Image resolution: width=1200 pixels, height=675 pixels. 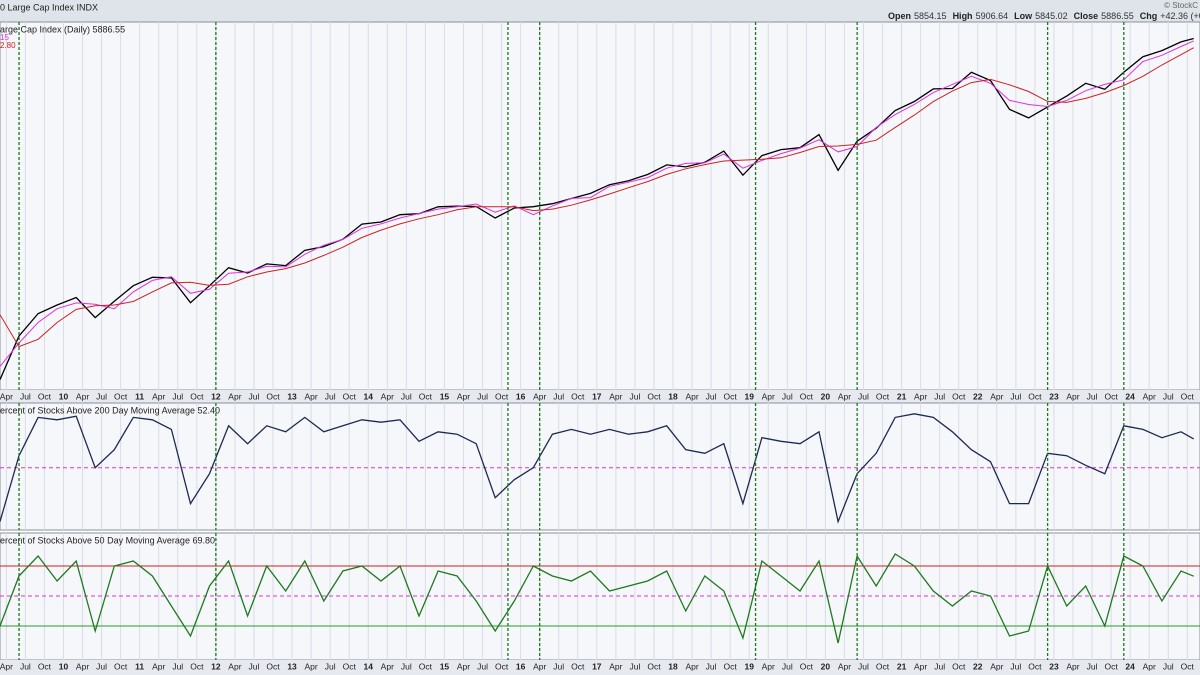 I want to click on series-line, so click(x=597, y=598).